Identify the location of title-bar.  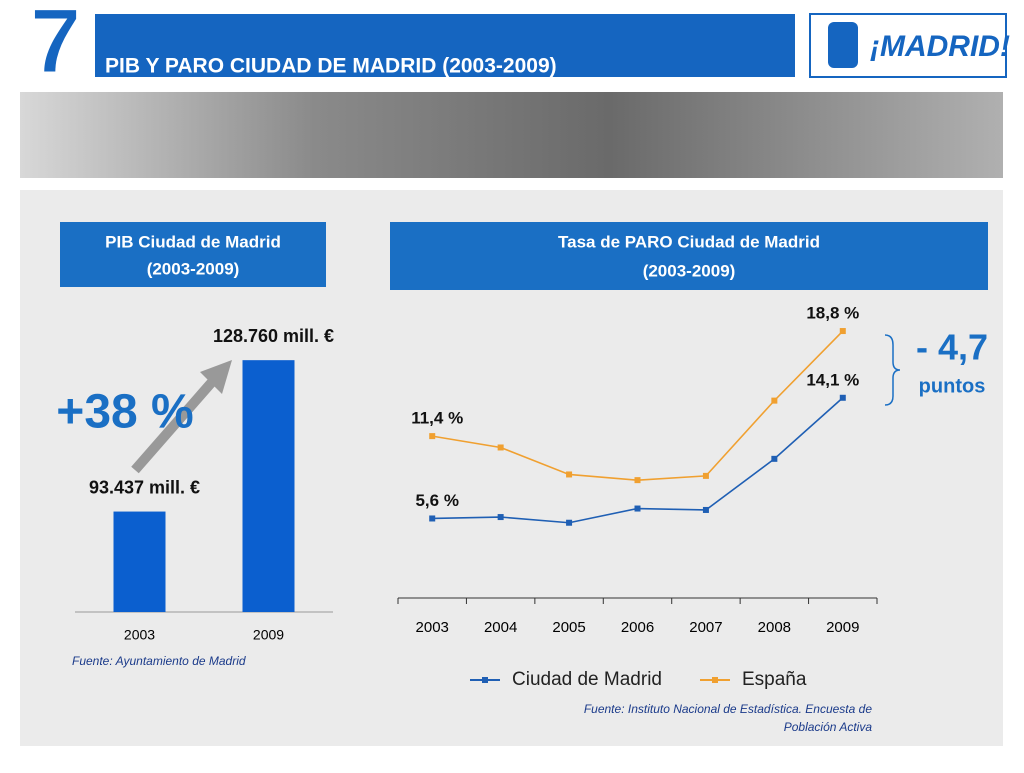
(445, 45).